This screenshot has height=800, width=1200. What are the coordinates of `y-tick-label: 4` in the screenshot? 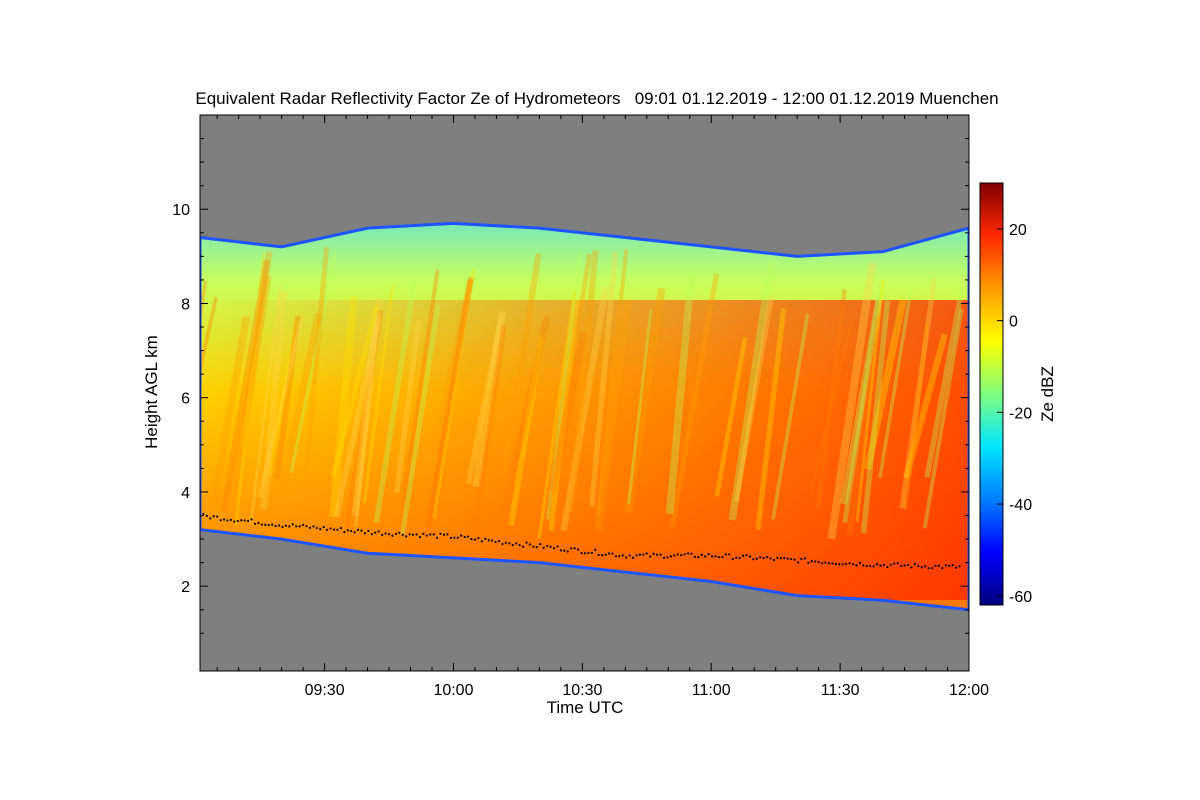 It's located at (185, 493).